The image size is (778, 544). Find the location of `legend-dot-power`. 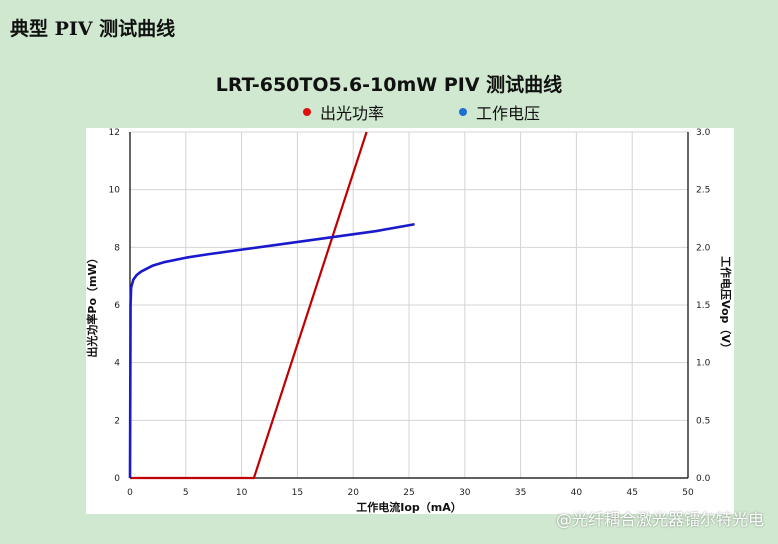

legend-dot-power is located at coordinates (307, 112).